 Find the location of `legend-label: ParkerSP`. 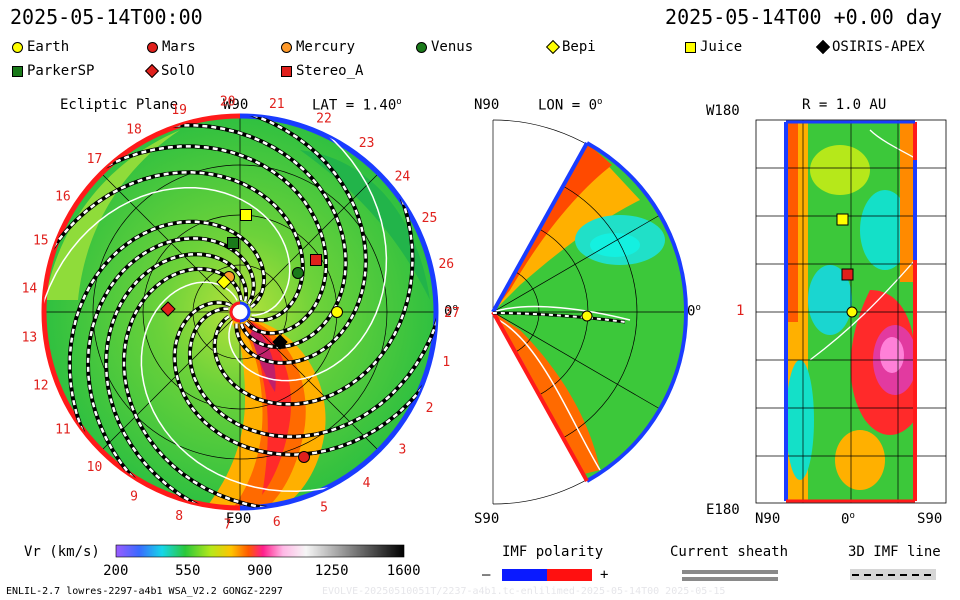

legend-label: ParkerSP is located at coordinates (61, 71).